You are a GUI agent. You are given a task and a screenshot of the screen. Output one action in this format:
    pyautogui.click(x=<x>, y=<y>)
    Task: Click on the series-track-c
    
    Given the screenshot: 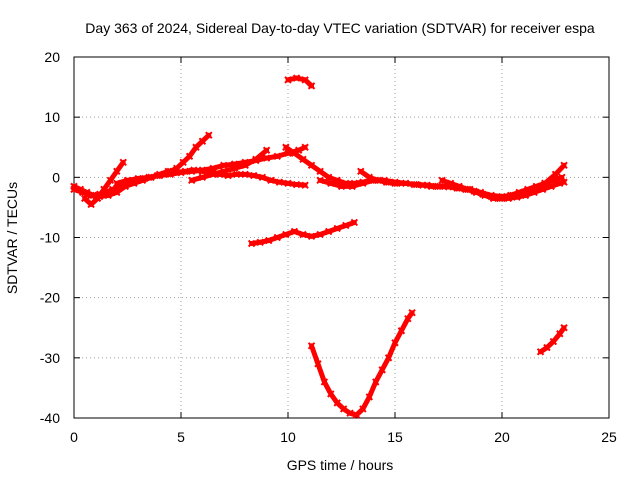 What is the action you would take?
    pyautogui.click(x=103, y=183)
    